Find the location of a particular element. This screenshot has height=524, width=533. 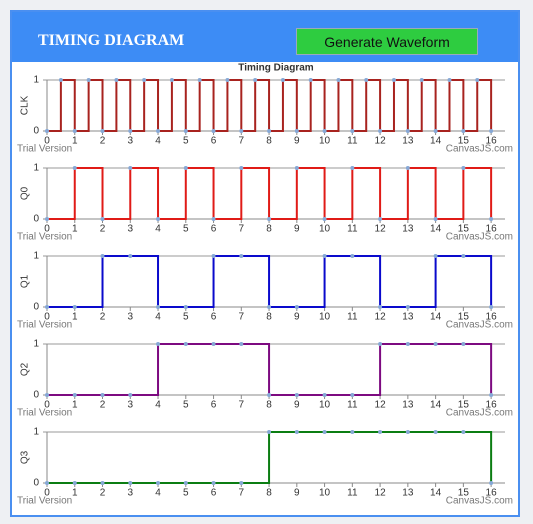

x-tick-label: 6 is located at coordinates (214, 141).